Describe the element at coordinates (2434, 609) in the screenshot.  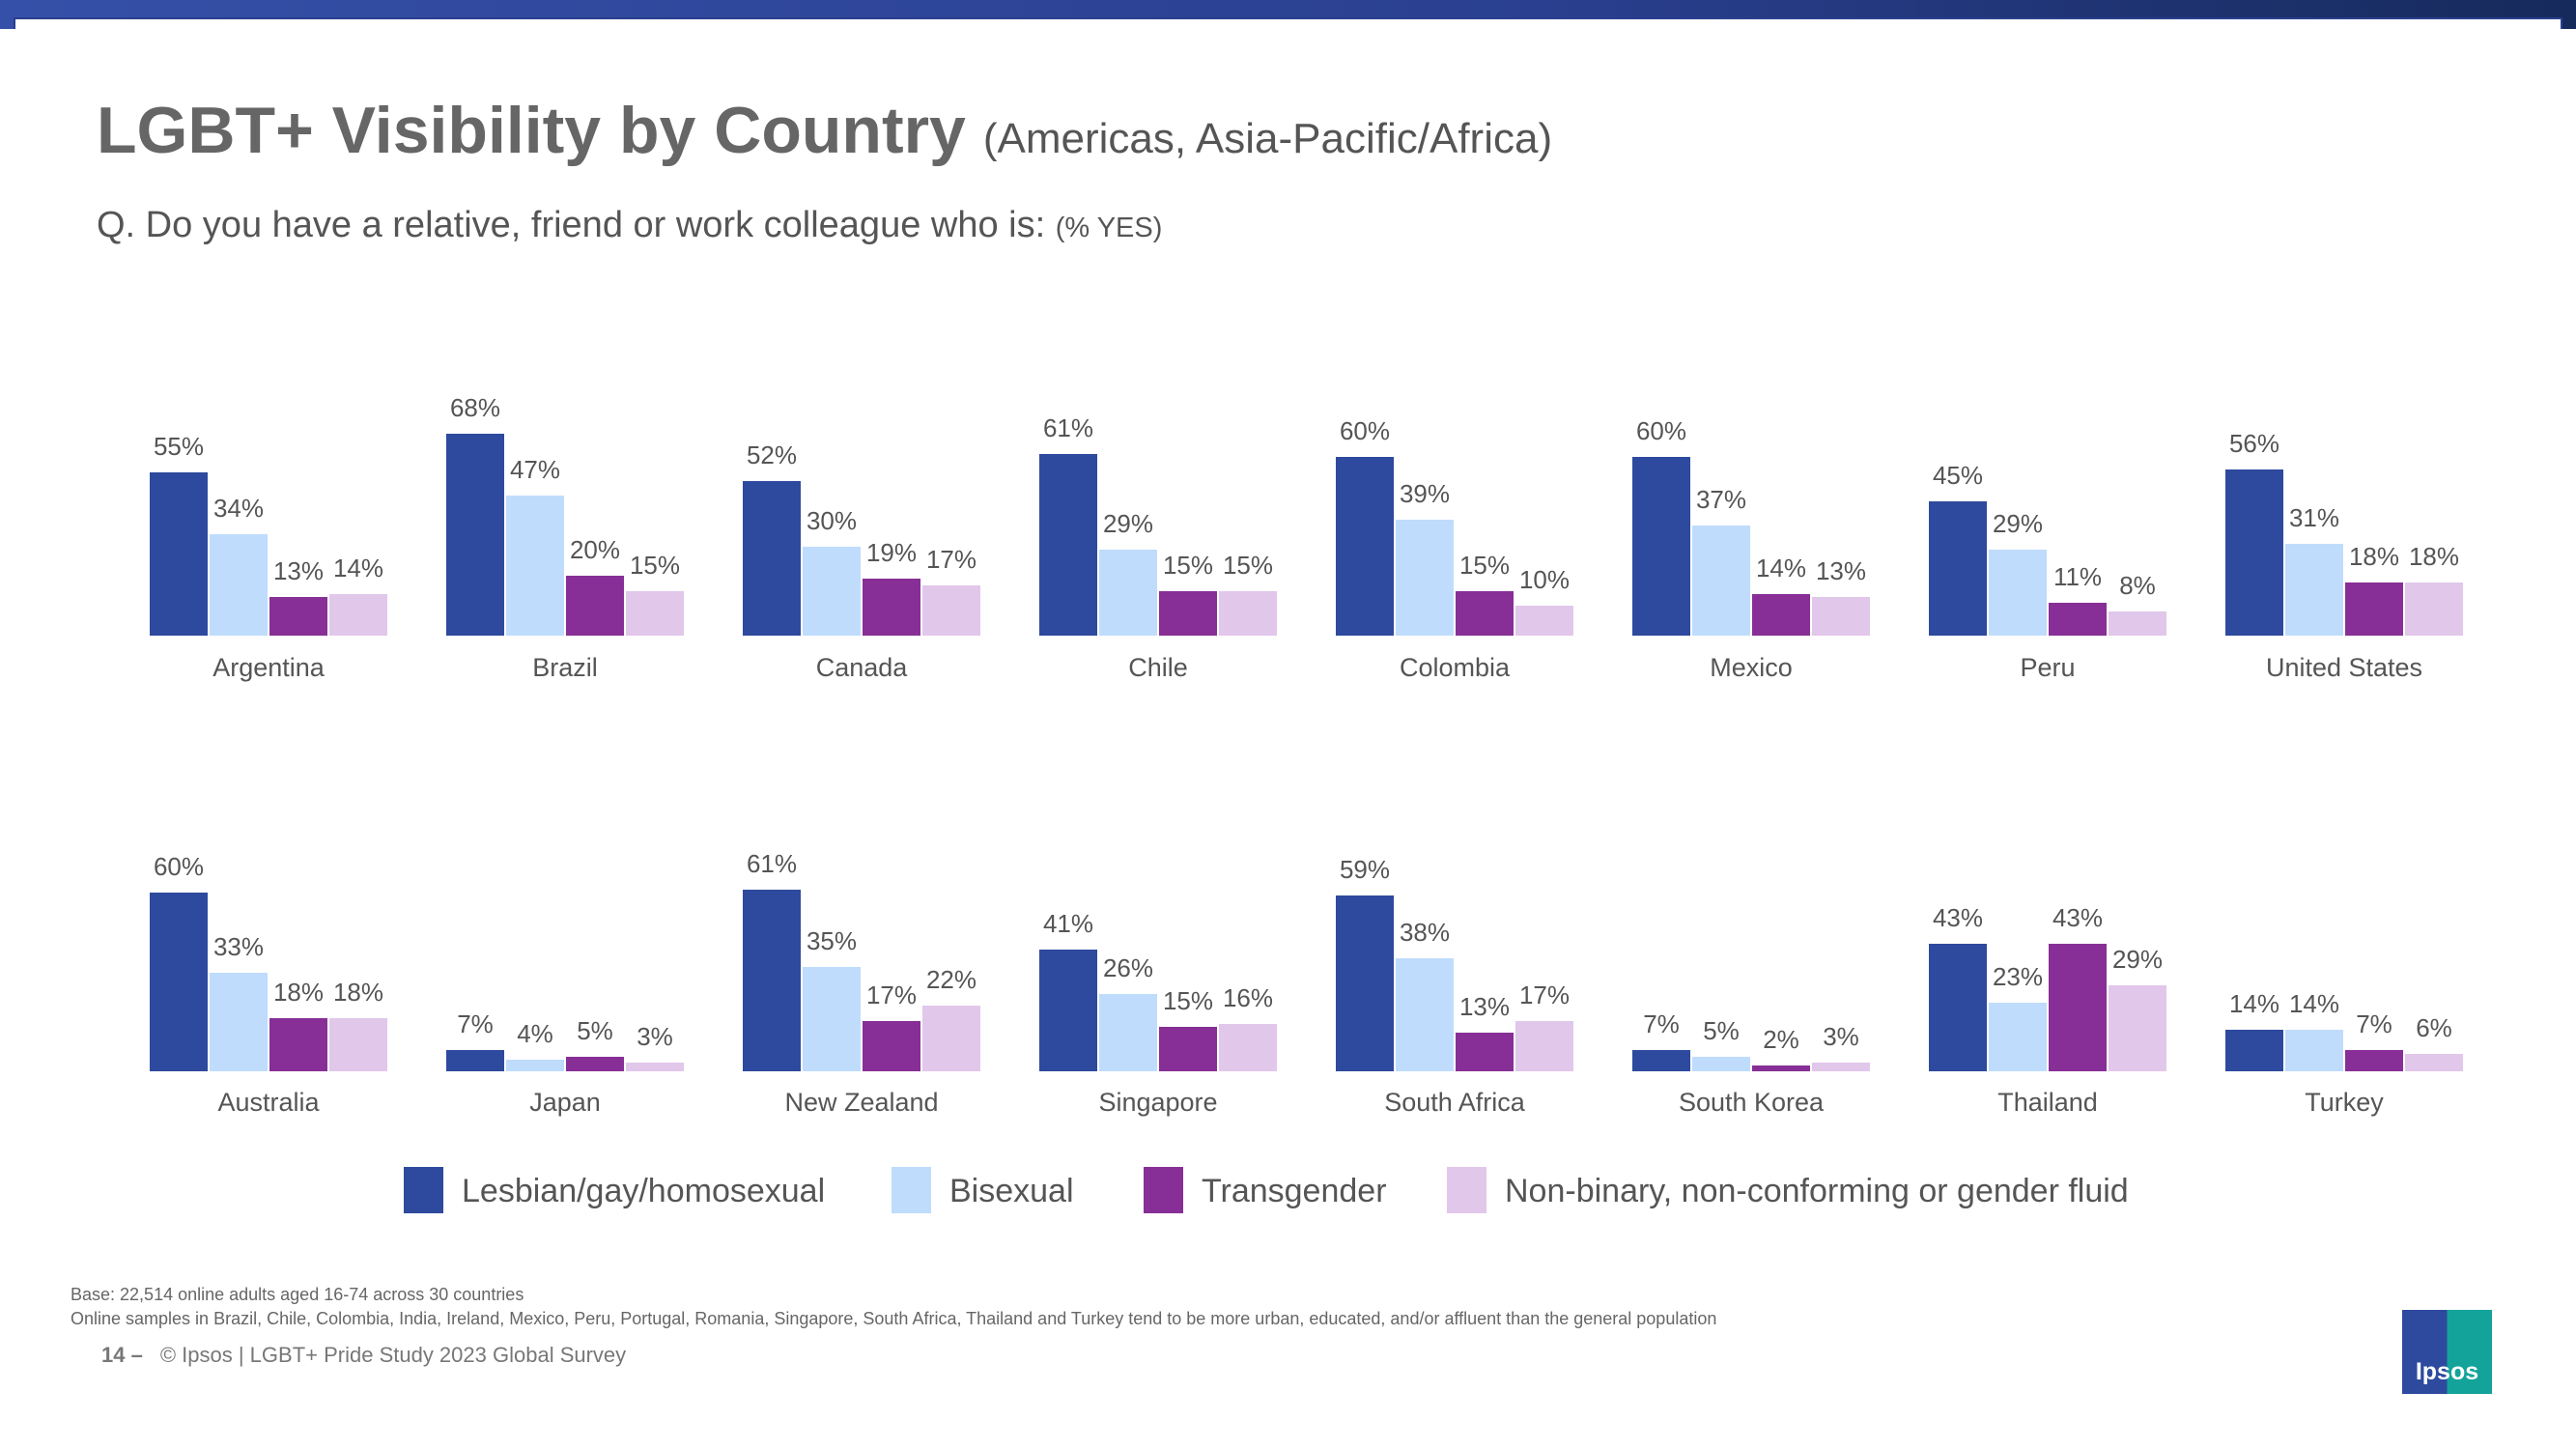
I see `bar-united-states-s3` at that location.